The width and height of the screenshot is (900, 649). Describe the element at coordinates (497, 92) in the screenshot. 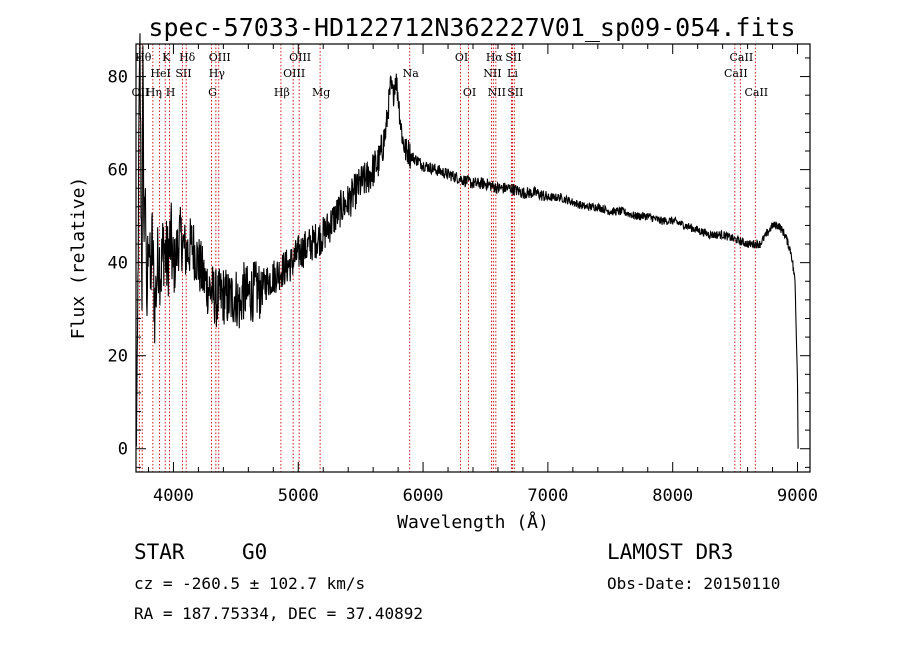

I see `line-label-20: NII` at that location.